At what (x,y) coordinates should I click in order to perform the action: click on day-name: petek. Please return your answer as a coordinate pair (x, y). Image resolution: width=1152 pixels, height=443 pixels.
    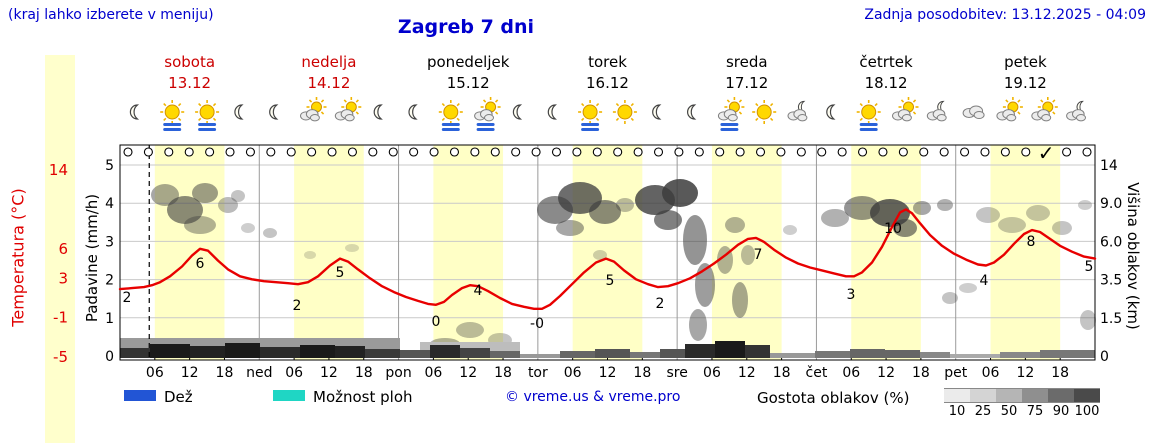
    Looking at the image, I should click on (1025, 62).